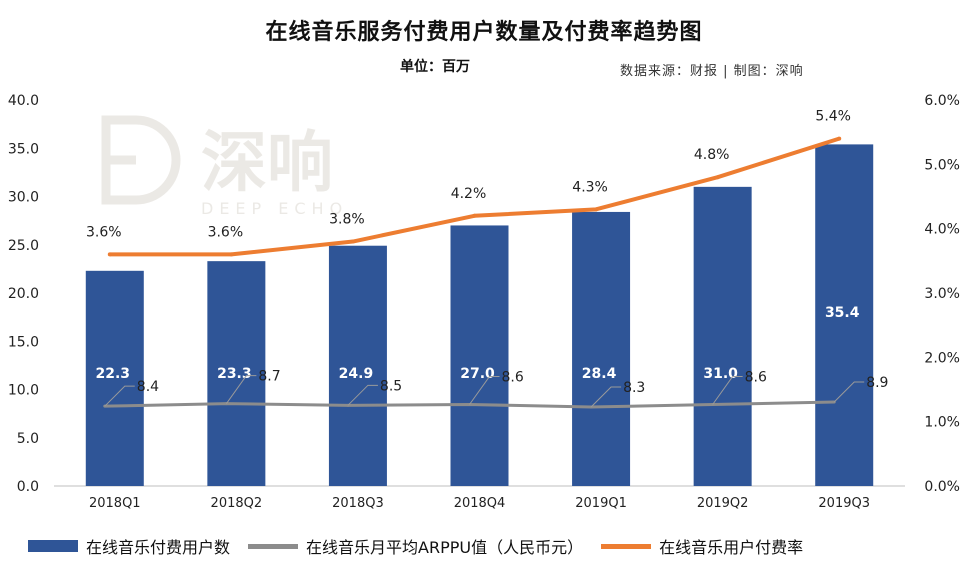  What do you see at coordinates (942, 423) in the screenshot?
I see `y2-tick-label: 1.0%` at bounding box center [942, 423].